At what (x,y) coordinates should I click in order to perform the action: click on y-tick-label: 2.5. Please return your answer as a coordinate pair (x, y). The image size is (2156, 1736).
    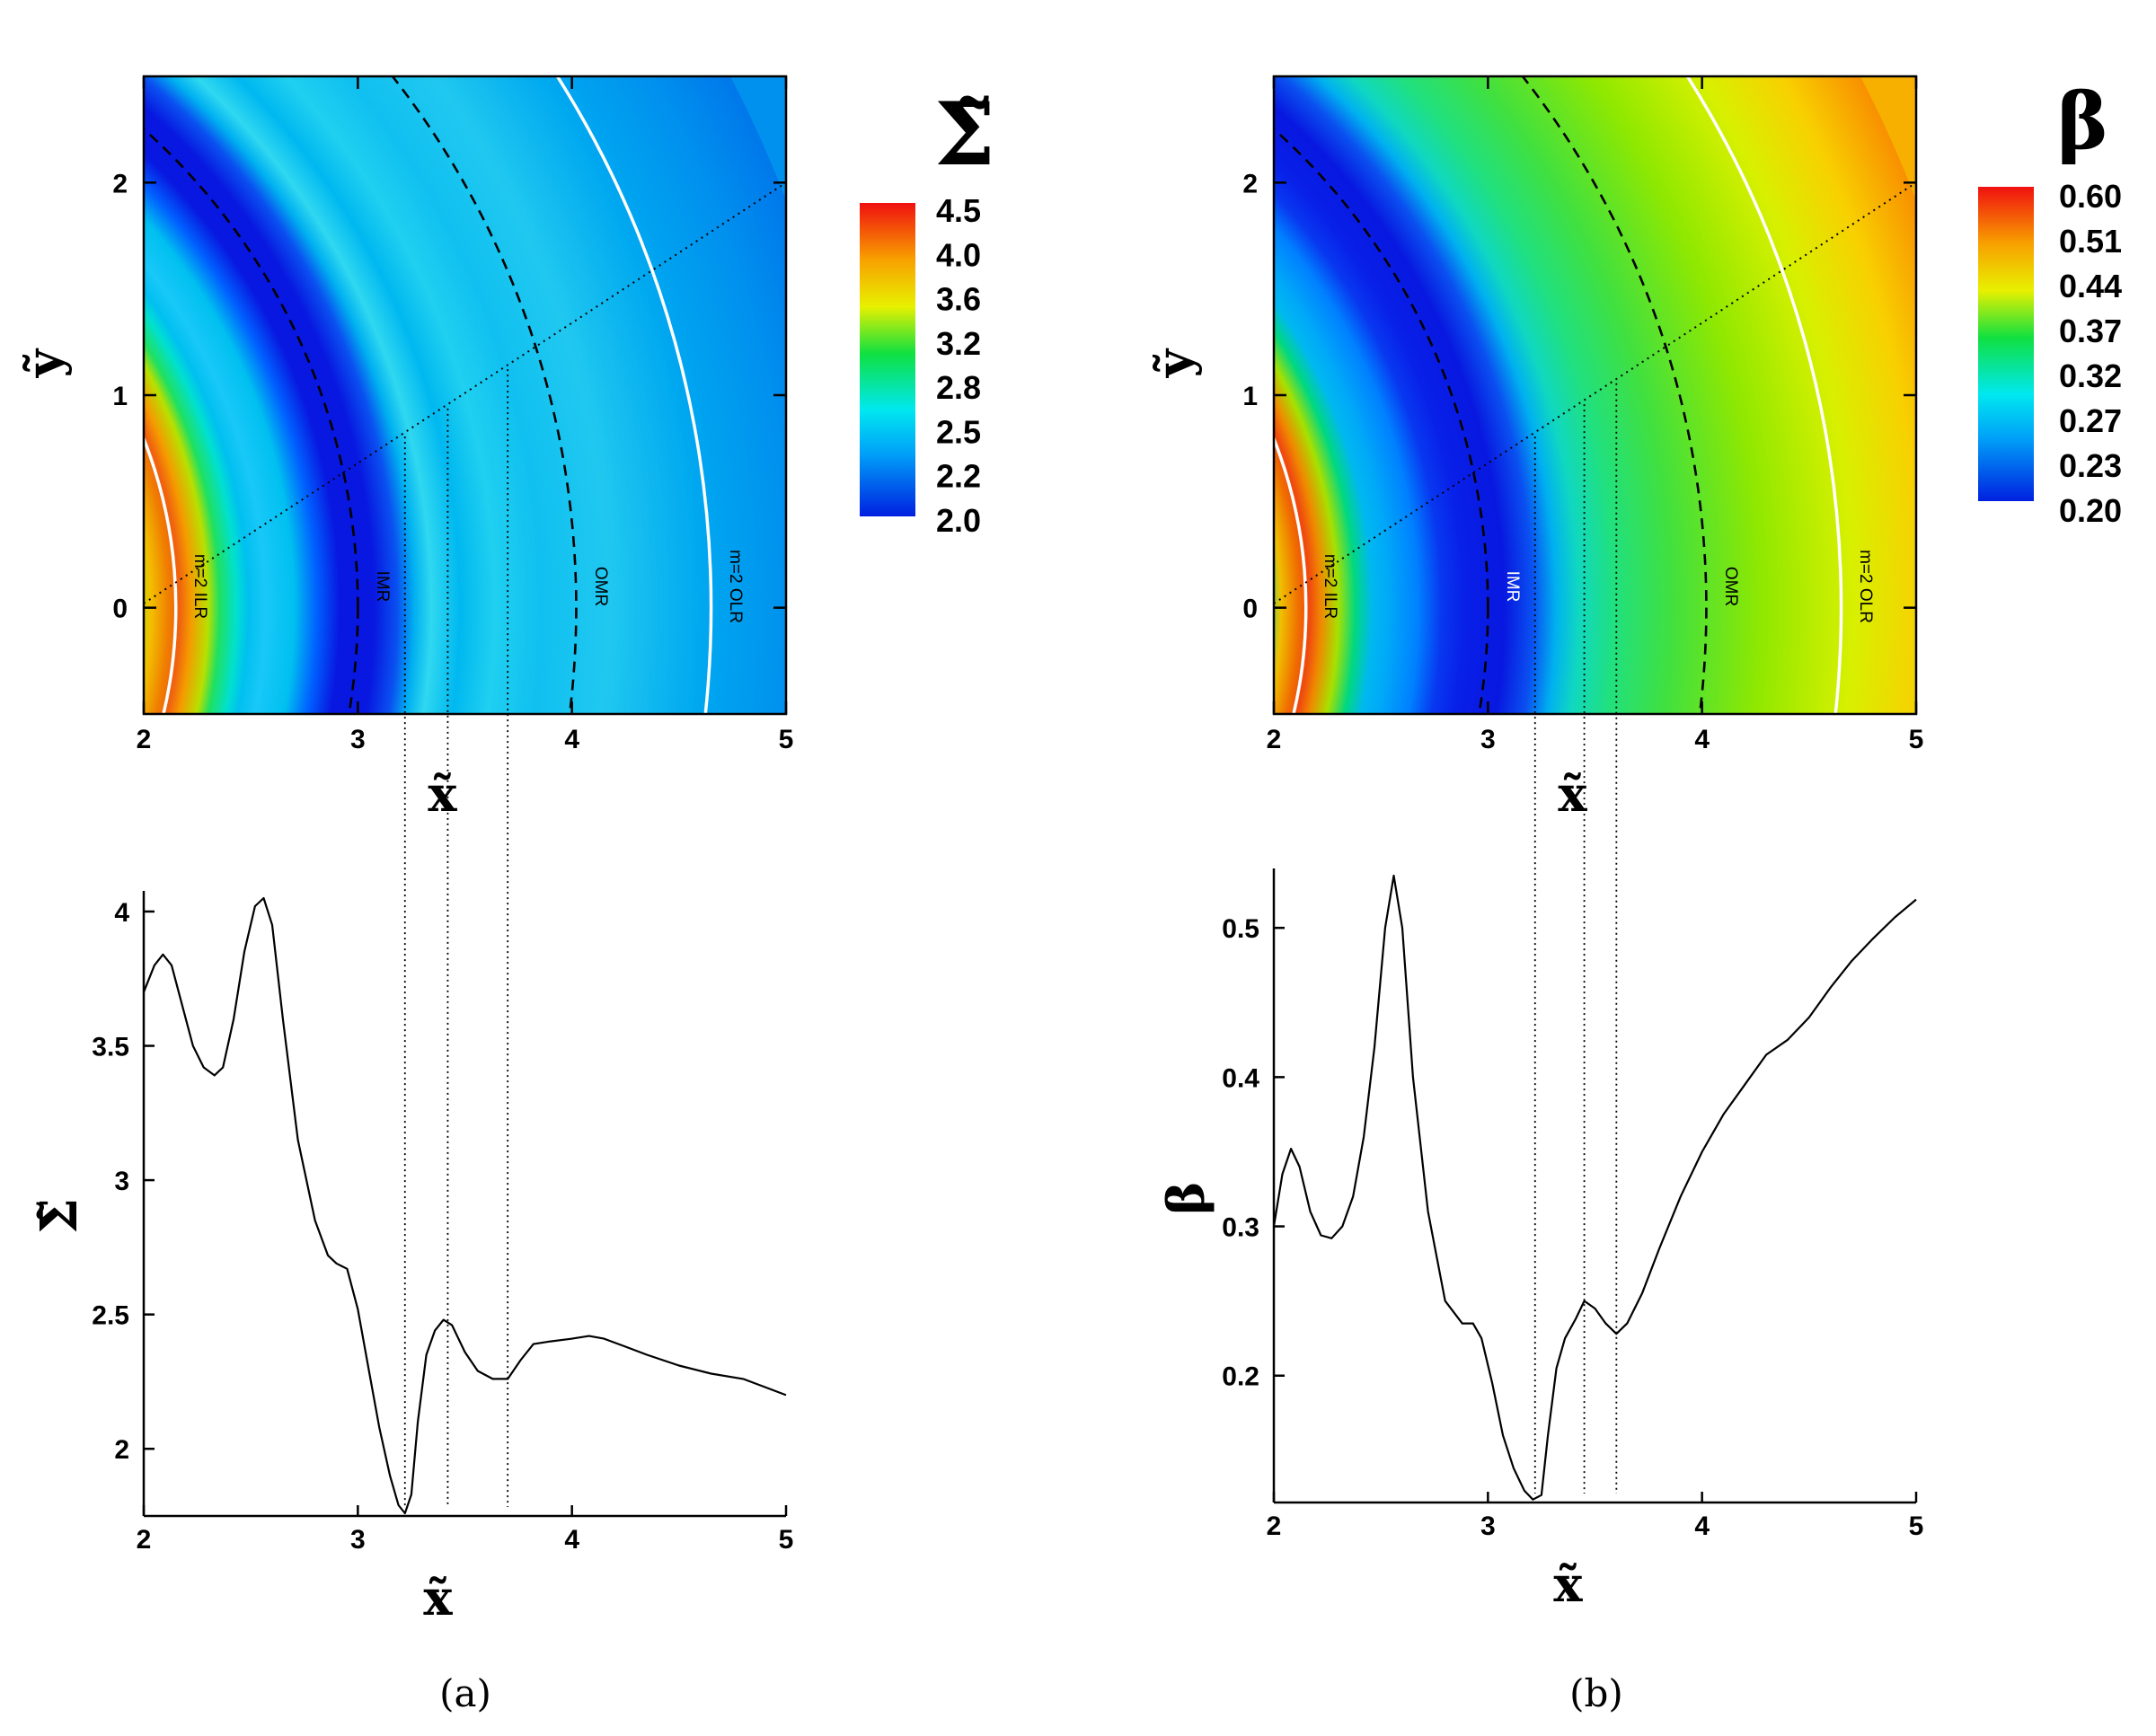
    Looking at the image, I should click on (111, 1316).